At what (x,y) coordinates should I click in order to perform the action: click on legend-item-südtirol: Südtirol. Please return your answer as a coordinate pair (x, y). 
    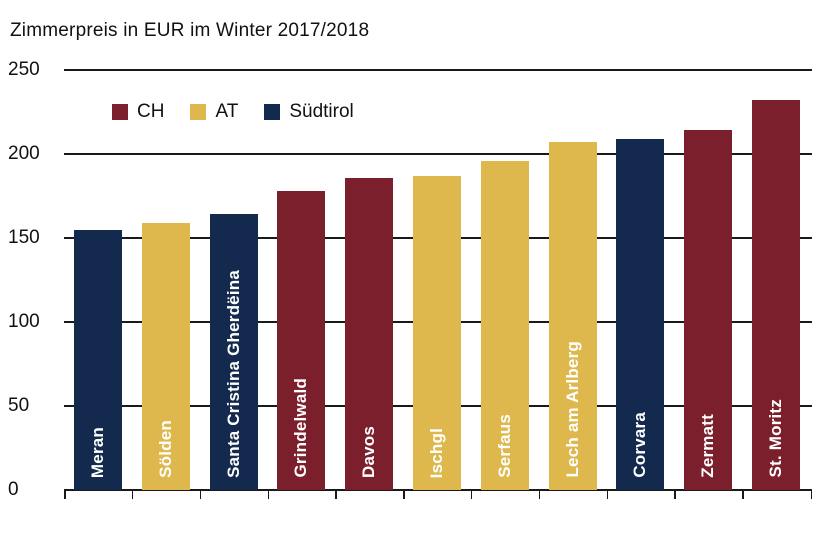
    Looking at the image, I should click on (309, 112).